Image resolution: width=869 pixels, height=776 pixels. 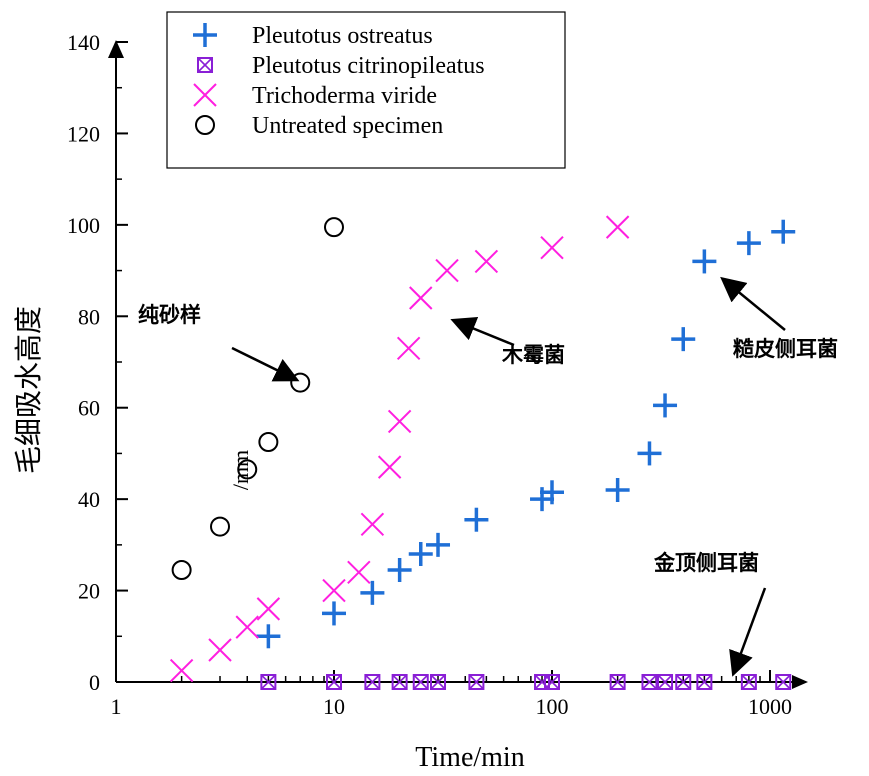 What do you see at coordinates (83, 42) in the screenshot?
I see `y-tick-label: 140` at bounding box center [83, 42].